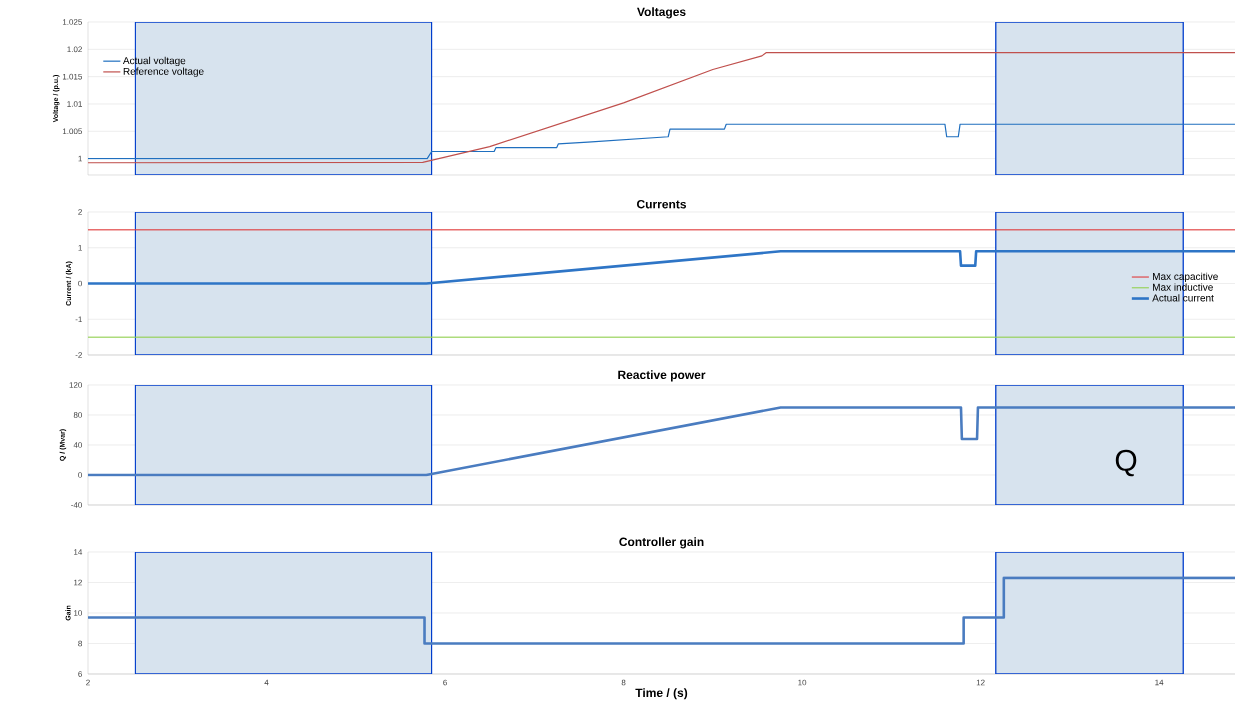 This screenshot has height=703, width=1237. Describe the element at coordinates (78, 415) in the screenshot. I see `y-tick-label: 80` at that location.